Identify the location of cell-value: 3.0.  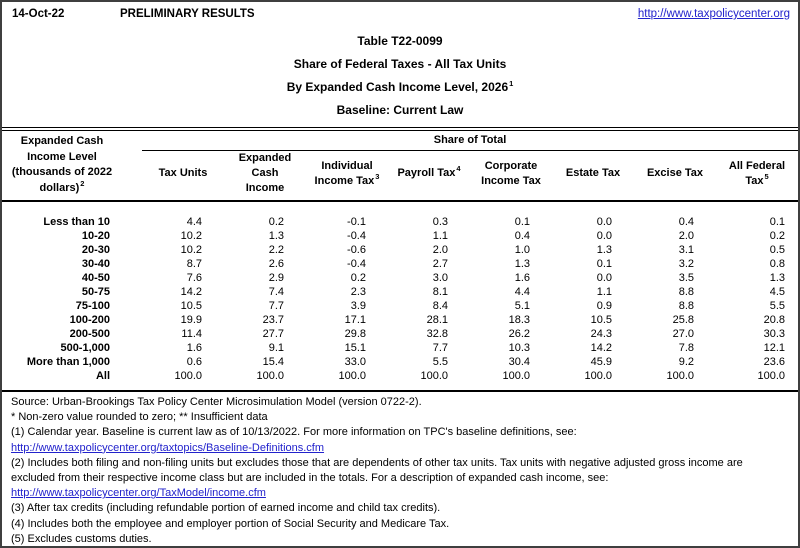
(440, 278).